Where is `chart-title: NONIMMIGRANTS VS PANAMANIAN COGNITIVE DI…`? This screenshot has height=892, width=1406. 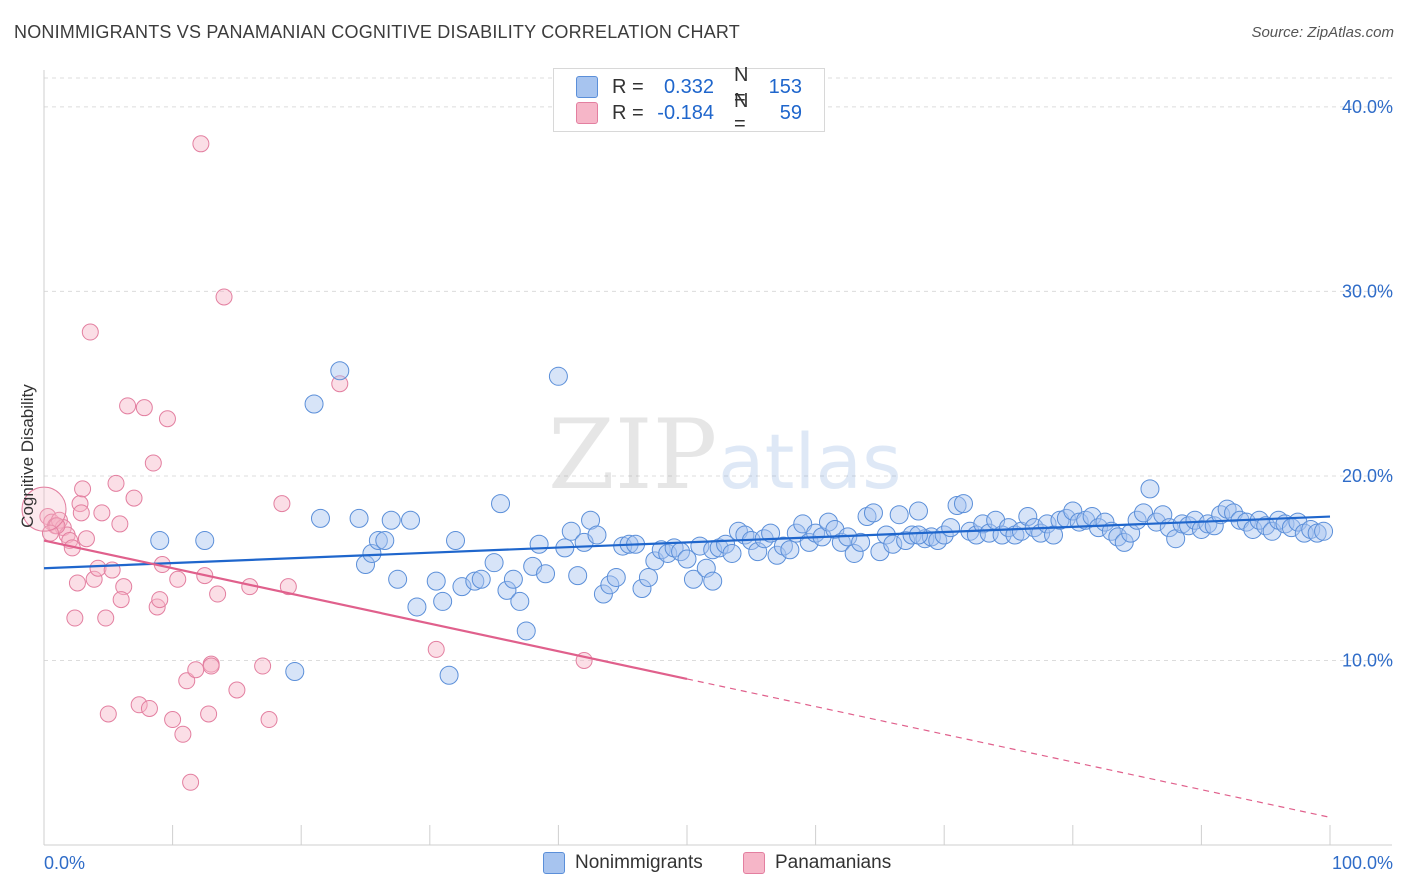 chart-title: NONIMMIGRANTS VS PANAMANIAN COGNITIVE DI… is located at coordinates (377, 32).